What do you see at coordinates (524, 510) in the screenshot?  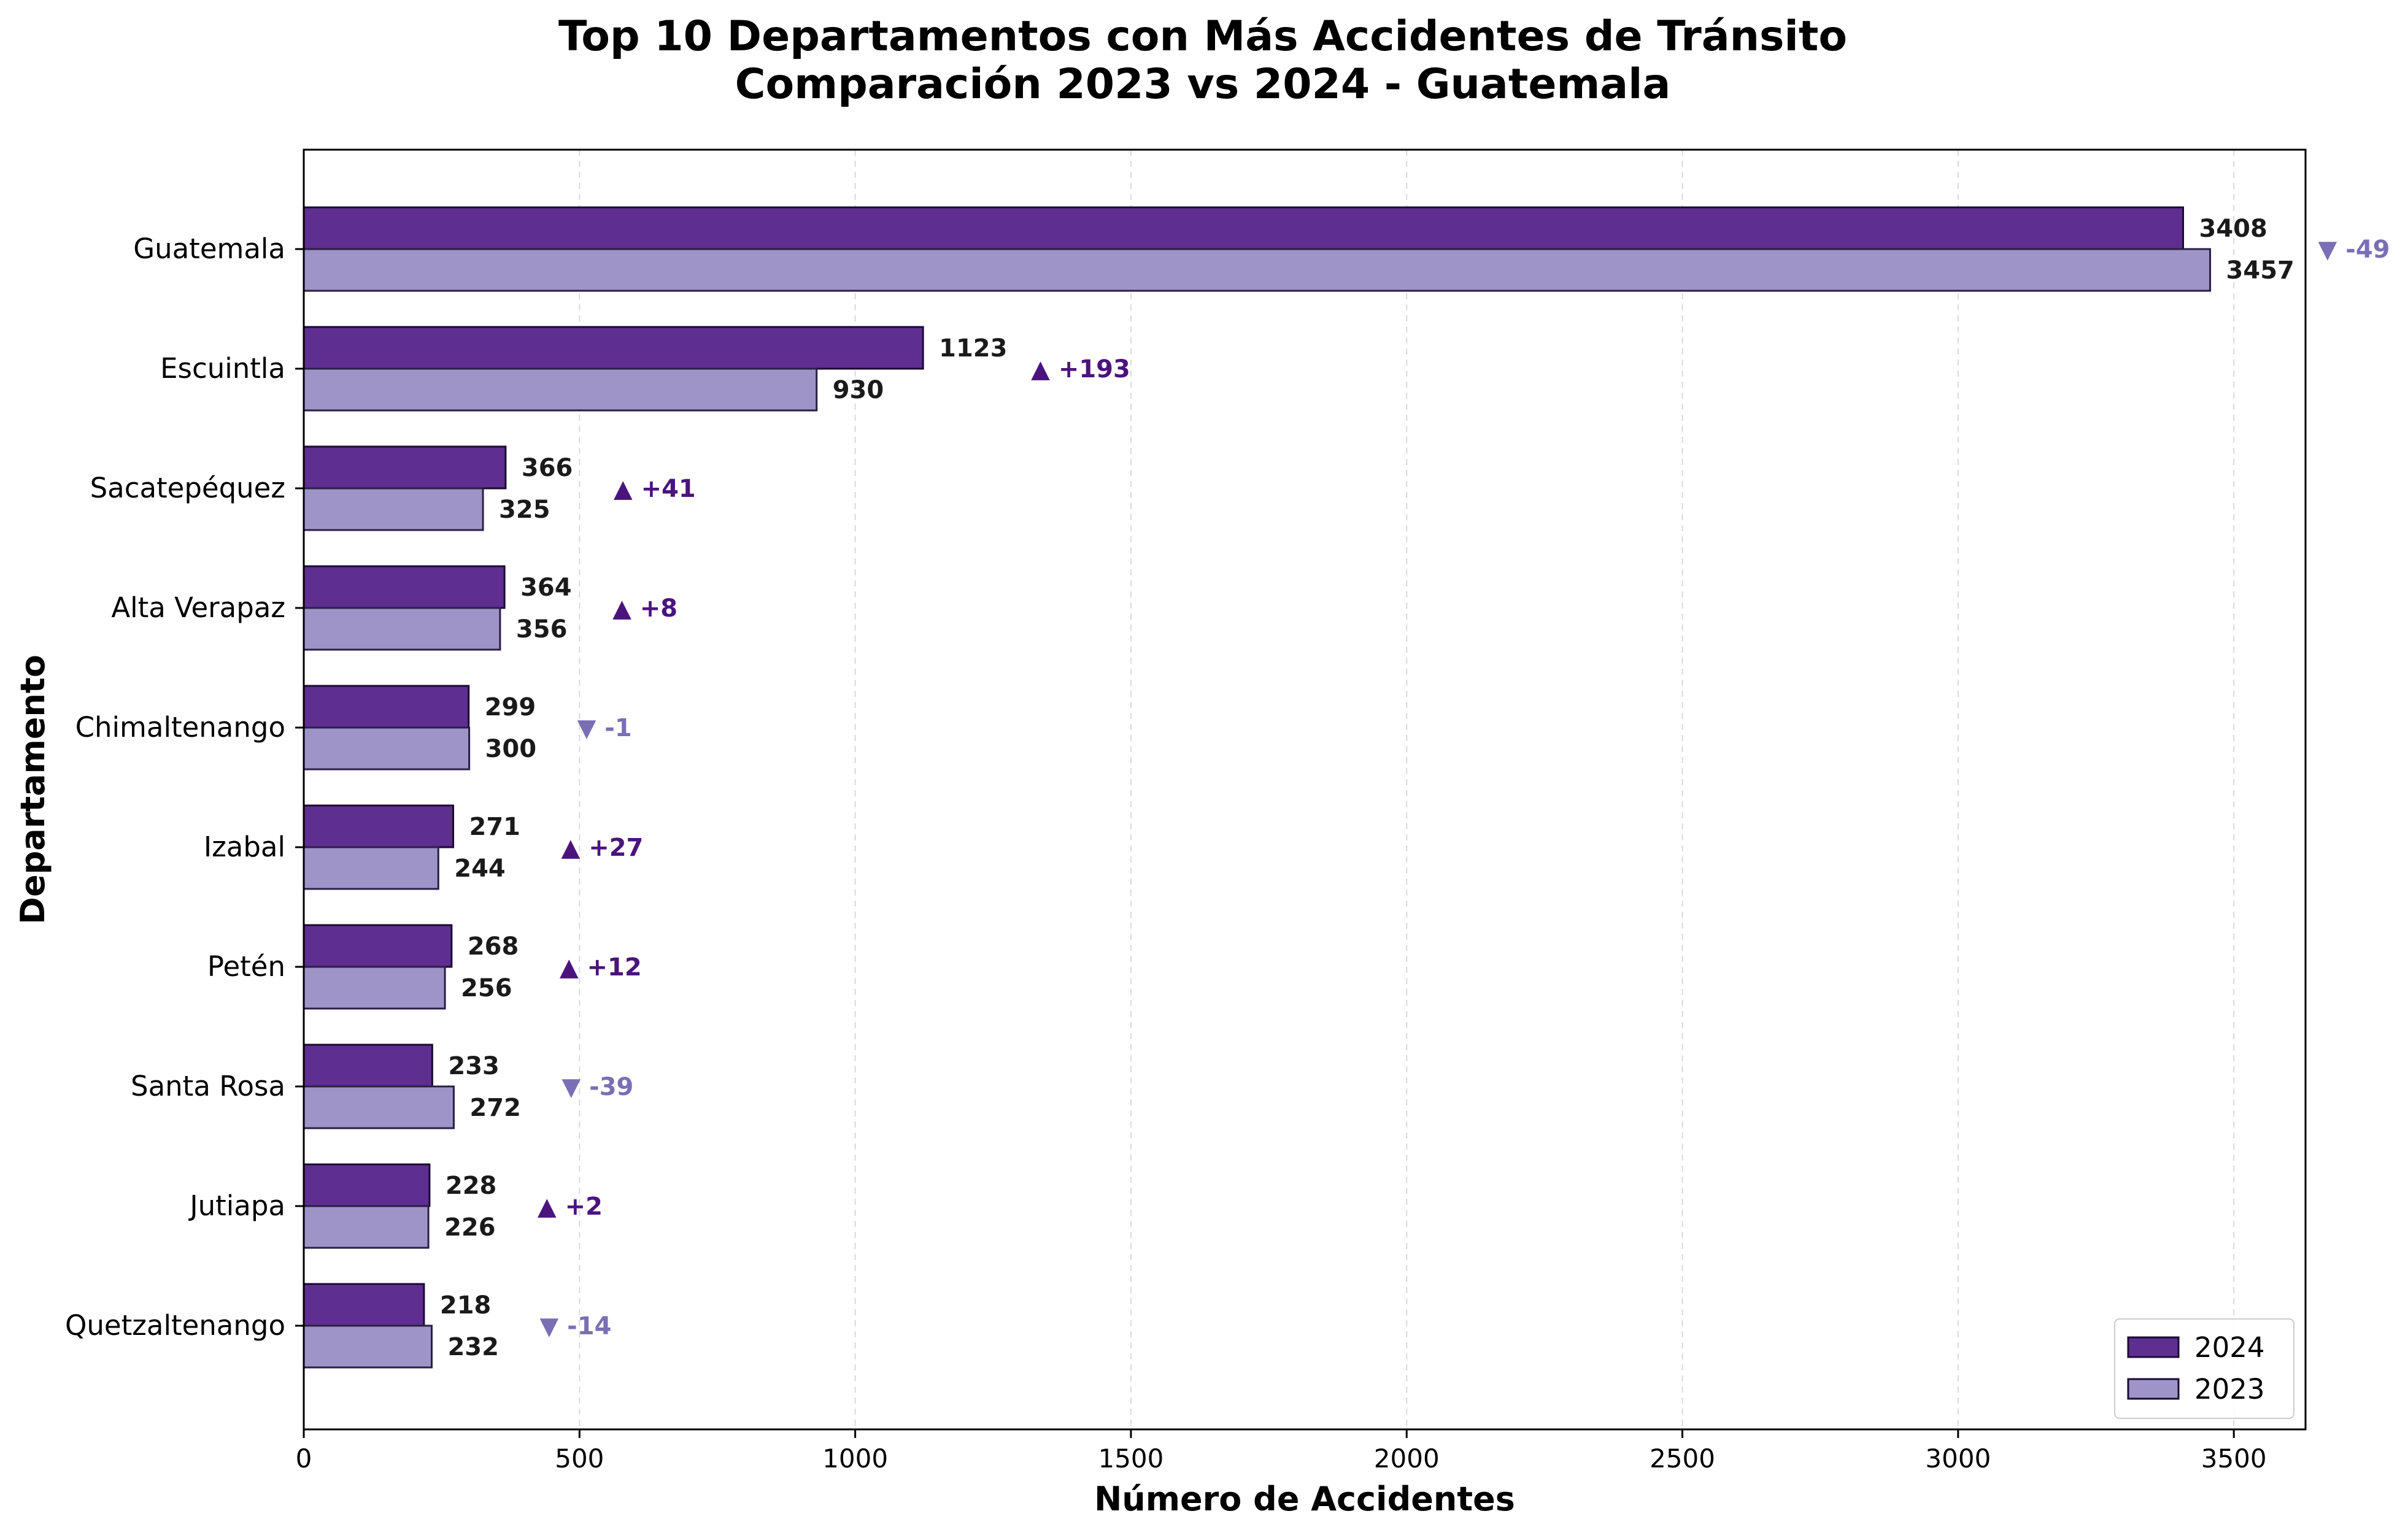 I see `value-label-2023-2: 325` at bounding box center [524, 510].